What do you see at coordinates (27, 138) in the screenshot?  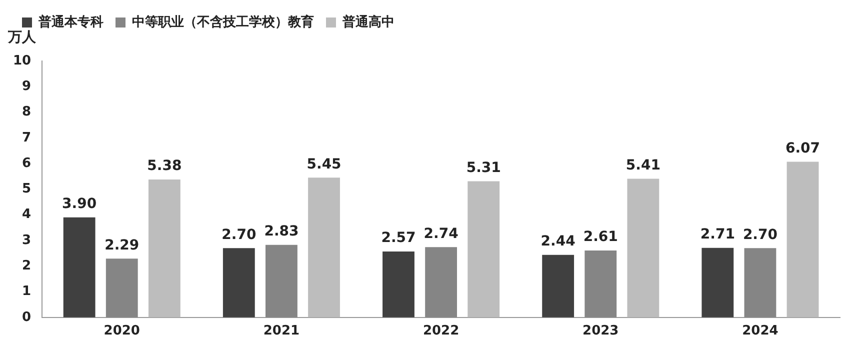 I see `y-tick-label: 7` at bounding box center [27, 138].